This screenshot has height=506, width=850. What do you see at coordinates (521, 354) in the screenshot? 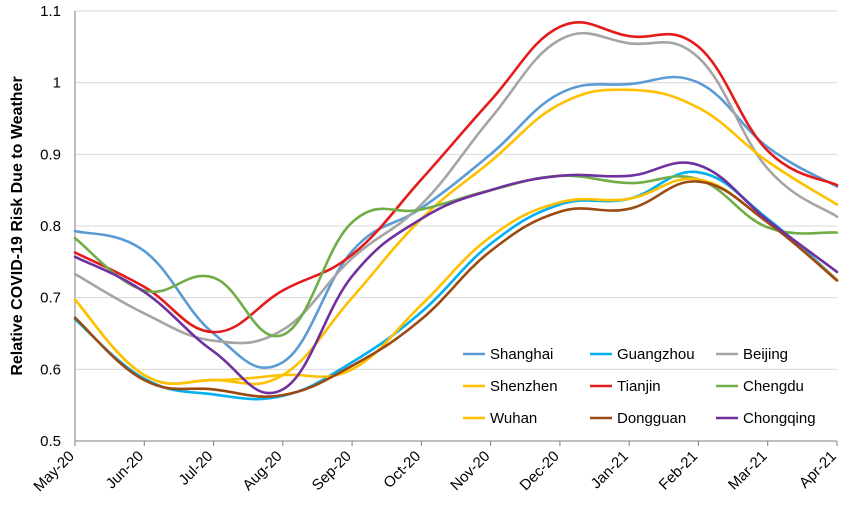
I see `legend-label-shanghai: Shanghai` at bounding box center [521, 354].